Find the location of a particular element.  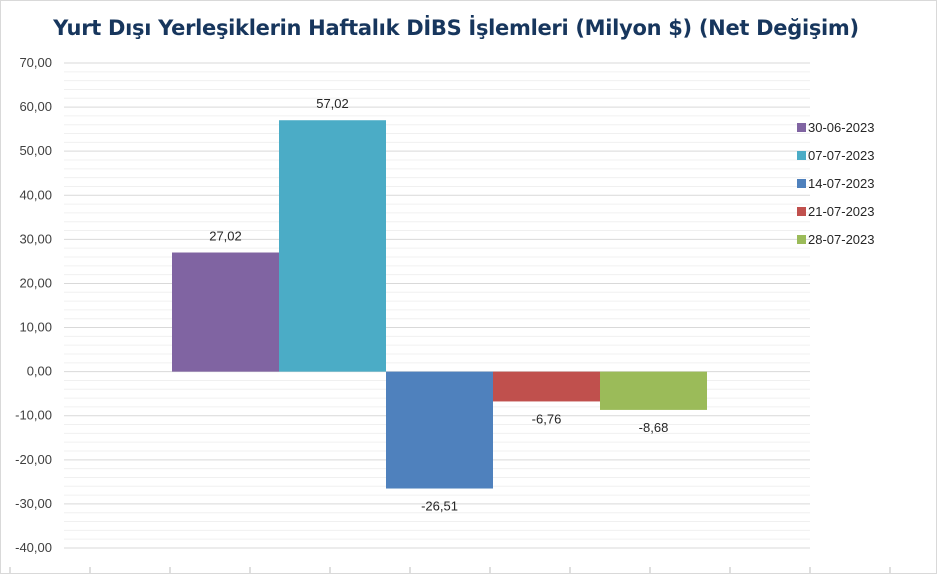

legend-label: 21-07-2023 is located at coordinates (841, 211).